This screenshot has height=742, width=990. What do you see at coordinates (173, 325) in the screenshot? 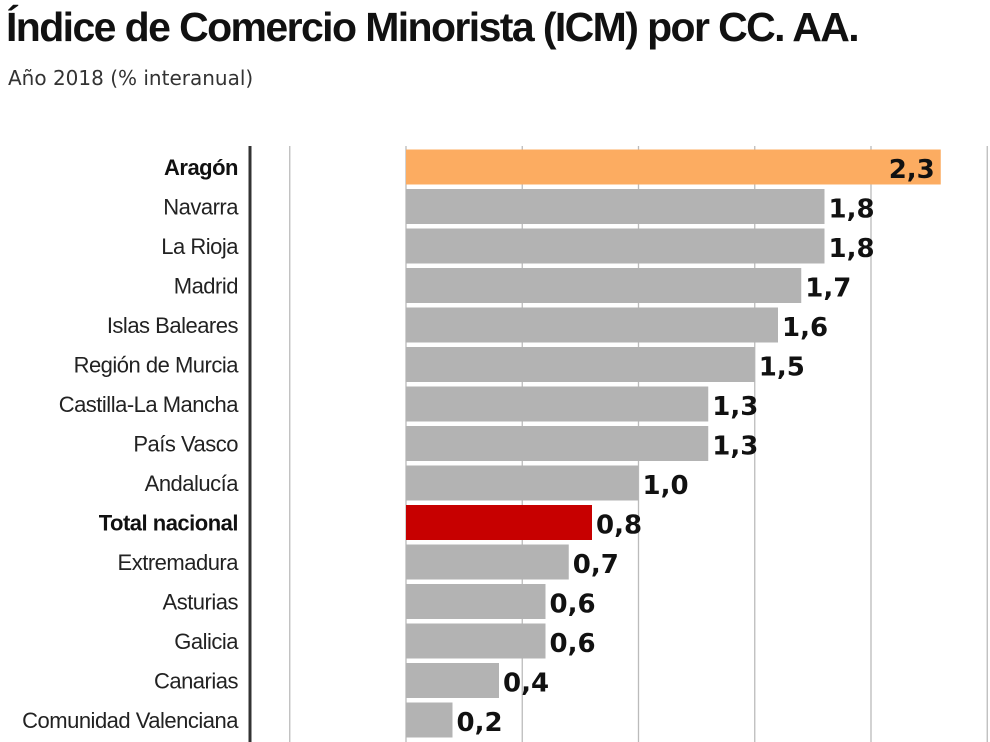
I see `category-label-4: Islas Baleares` at bounding box center [173, 325].